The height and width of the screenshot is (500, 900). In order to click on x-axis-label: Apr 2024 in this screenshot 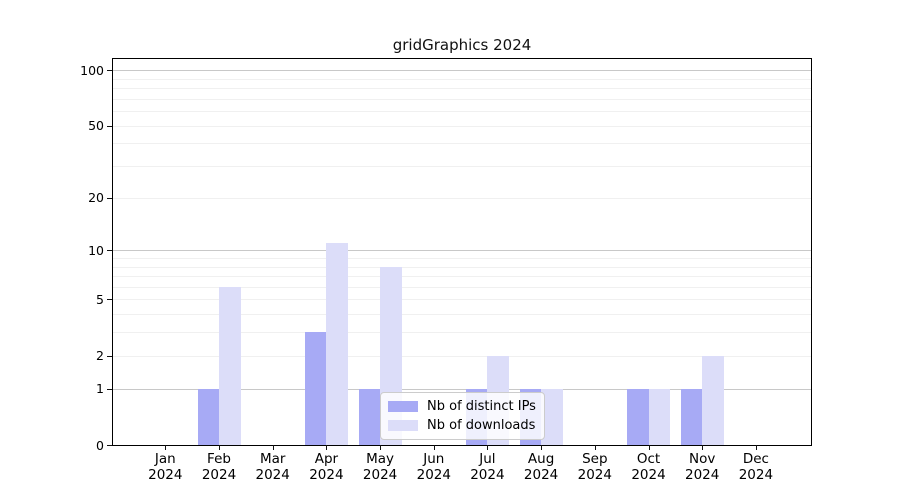, I will do `click(326, 467)`.